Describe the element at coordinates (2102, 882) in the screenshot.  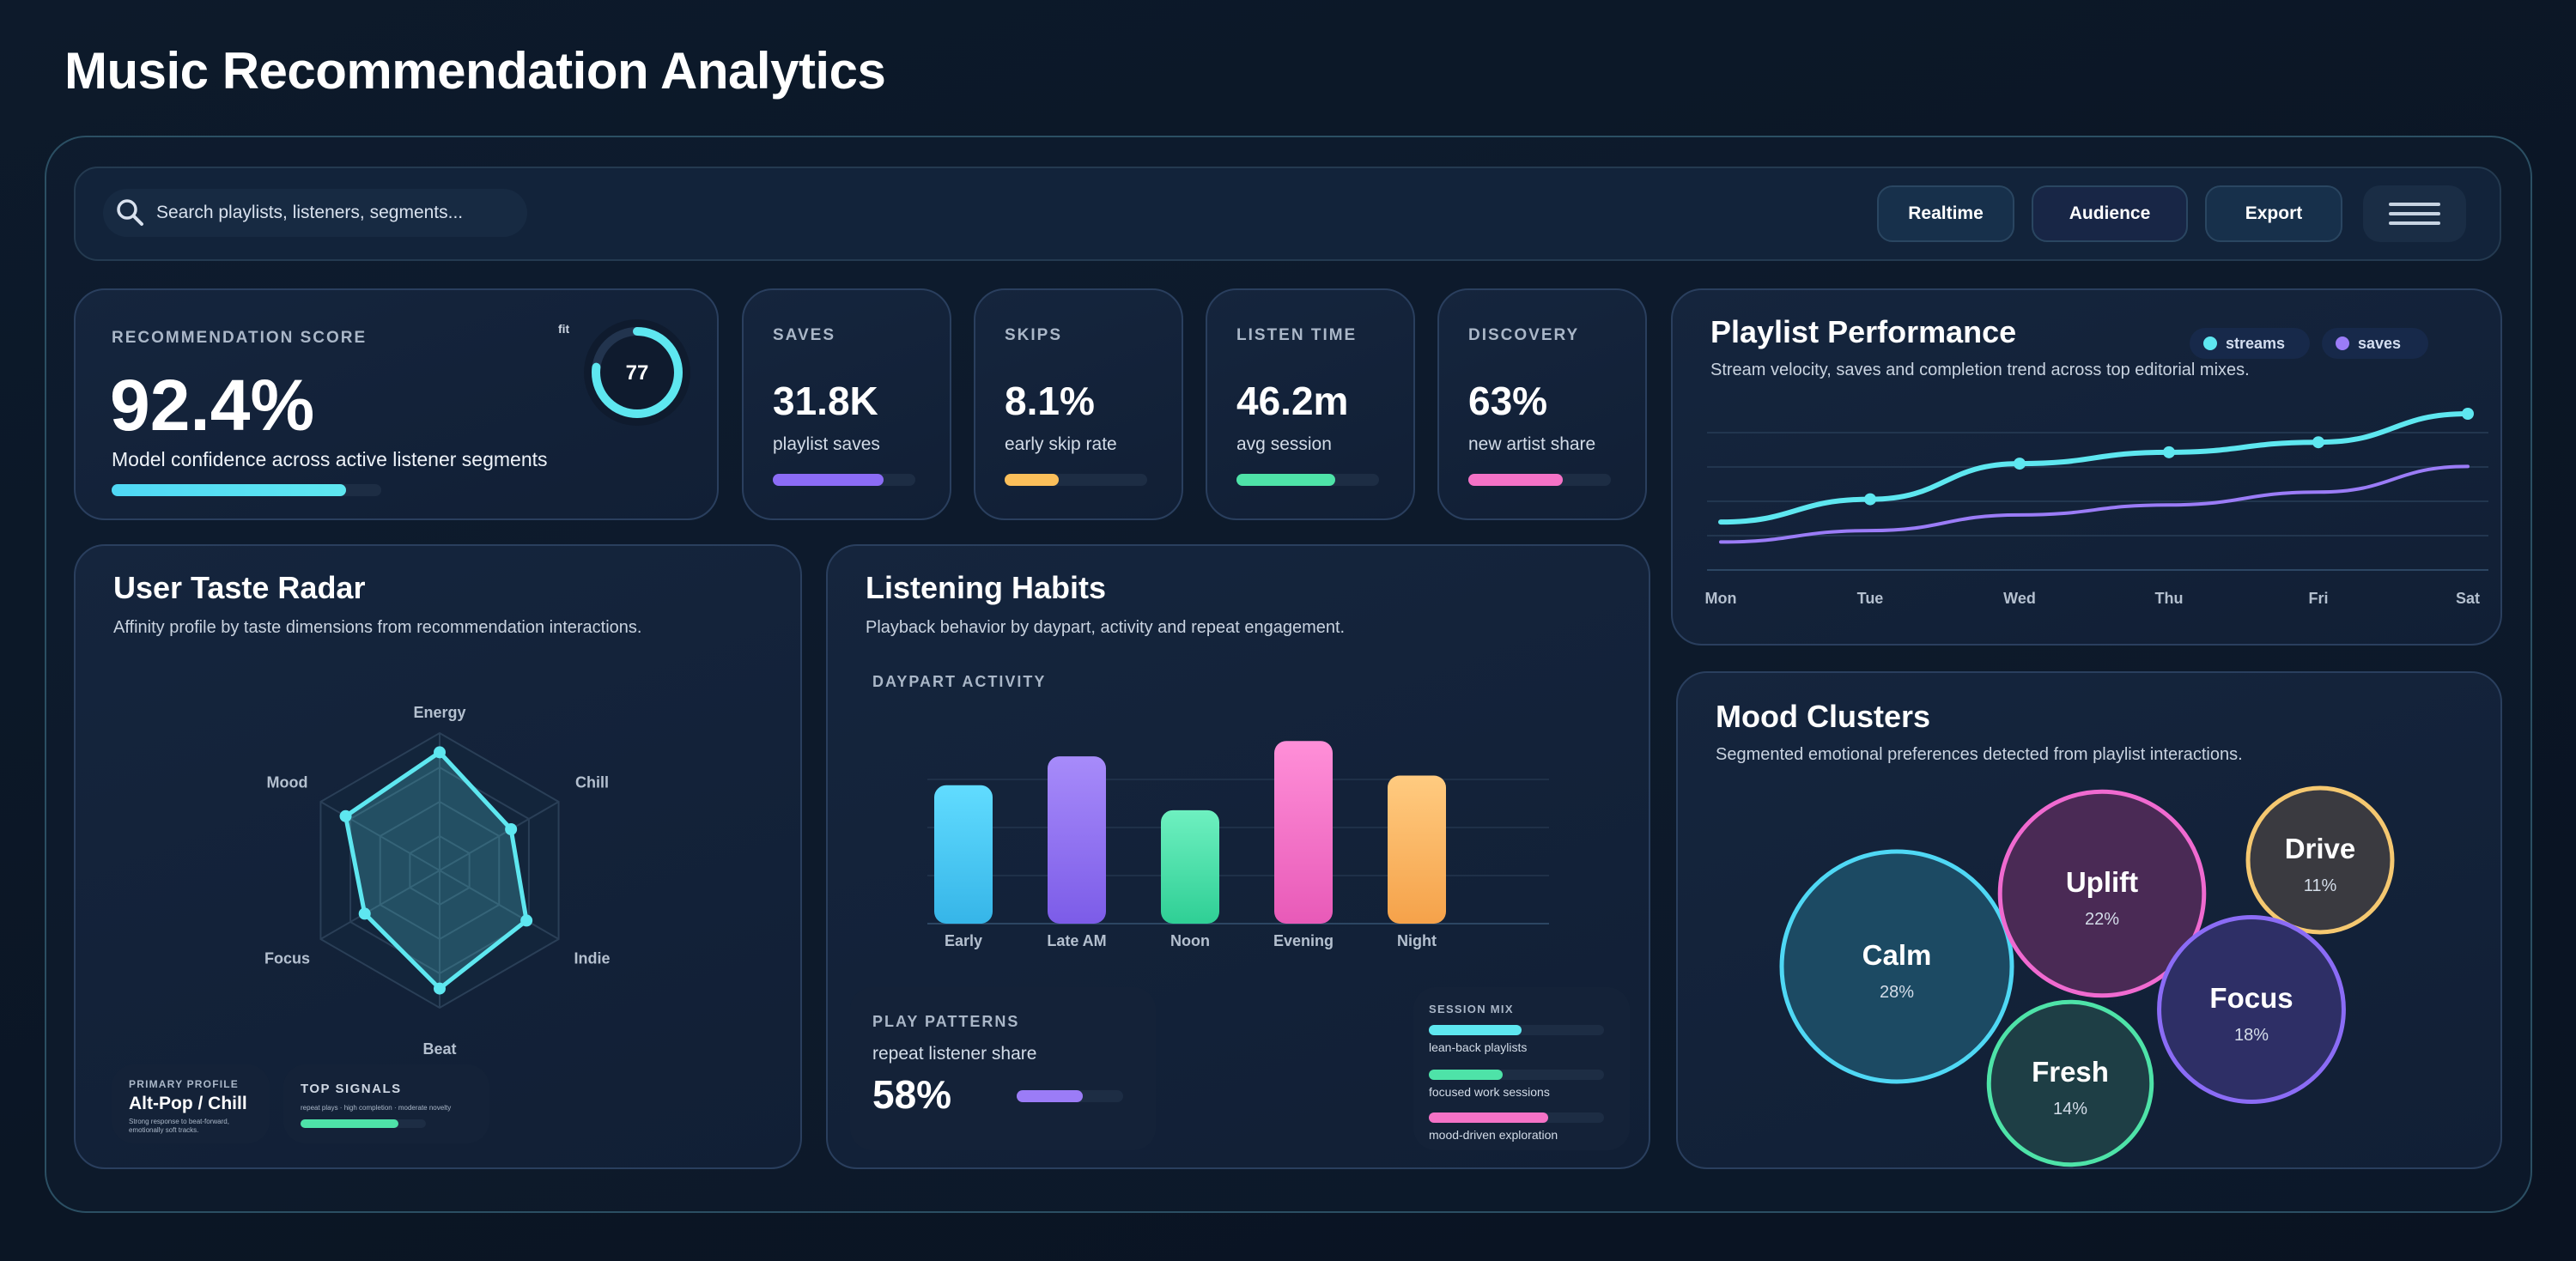
I see `cluster-label: Uplift` at that location.